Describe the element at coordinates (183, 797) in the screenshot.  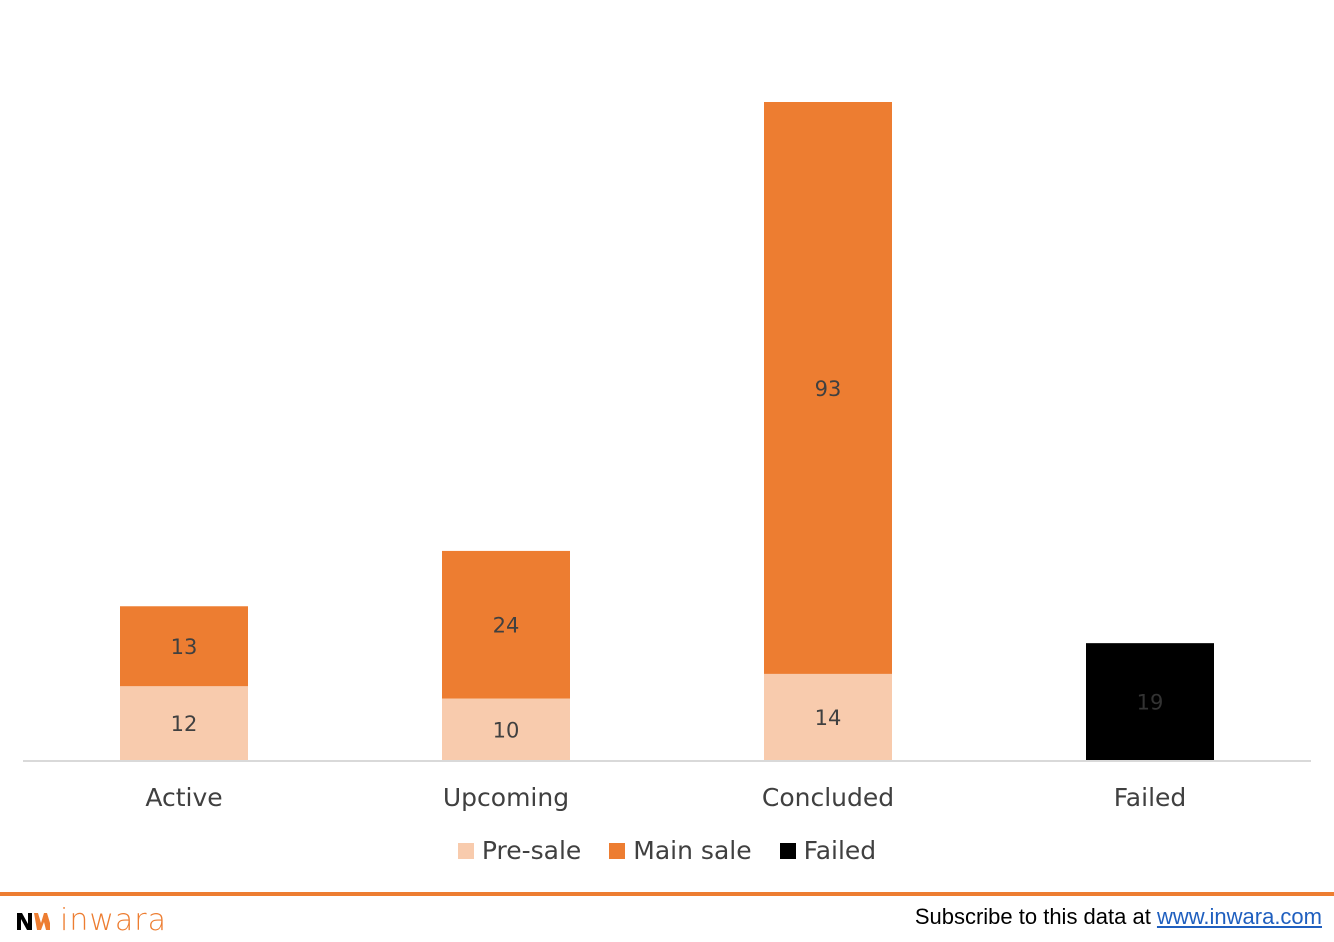
I see `category-label-active: Active` at that location.